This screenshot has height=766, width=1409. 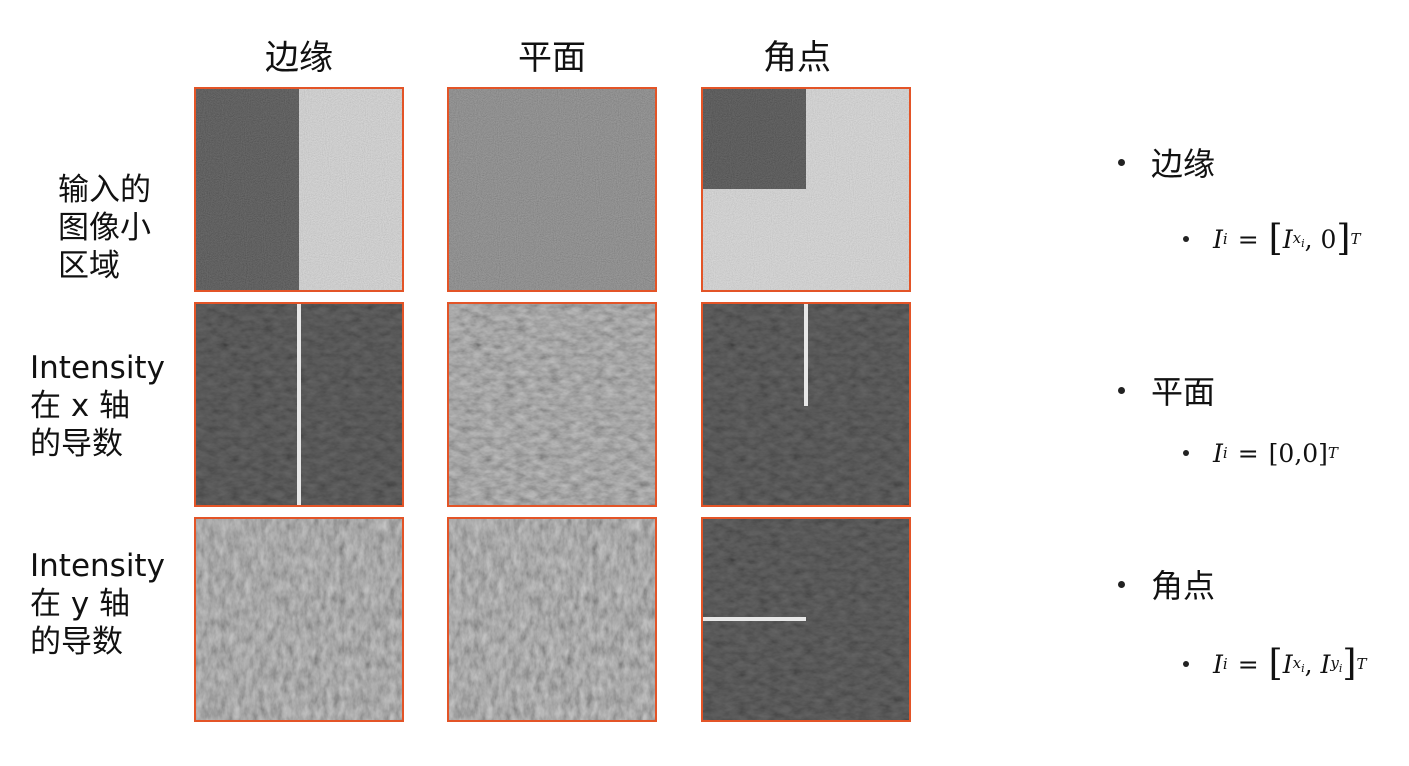 I want to click on bullet-flat-label: 平面, so click(x=1183, y=392).